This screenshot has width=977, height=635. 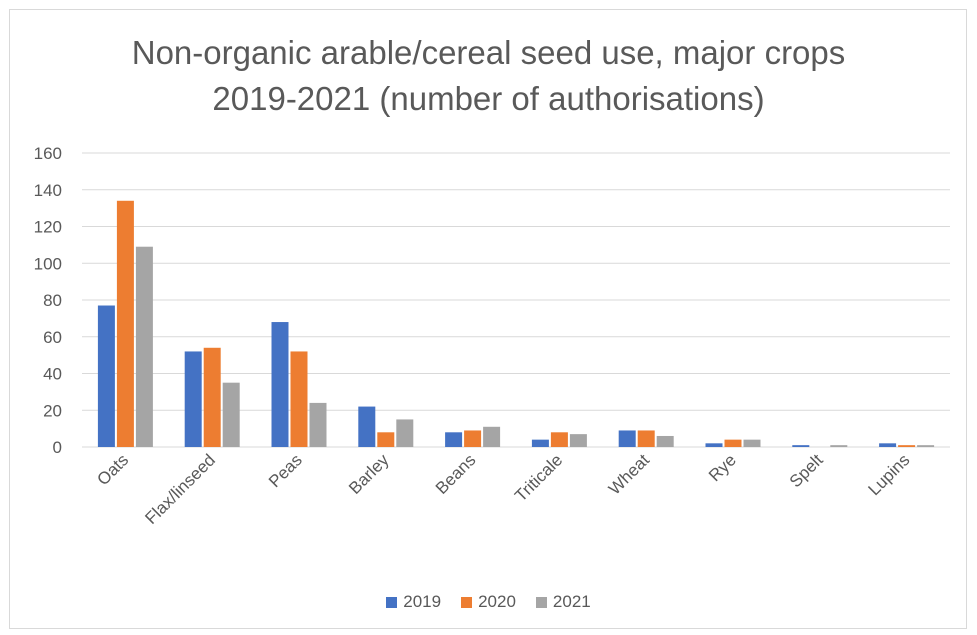 I want to click on bar-2020-rye, so click(x=733, y=443).